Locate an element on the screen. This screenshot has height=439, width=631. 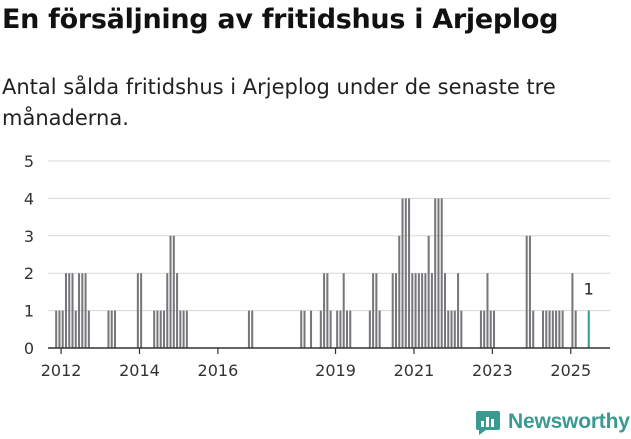
x-tick-label: 2012 is located at coordinates (61, 370).